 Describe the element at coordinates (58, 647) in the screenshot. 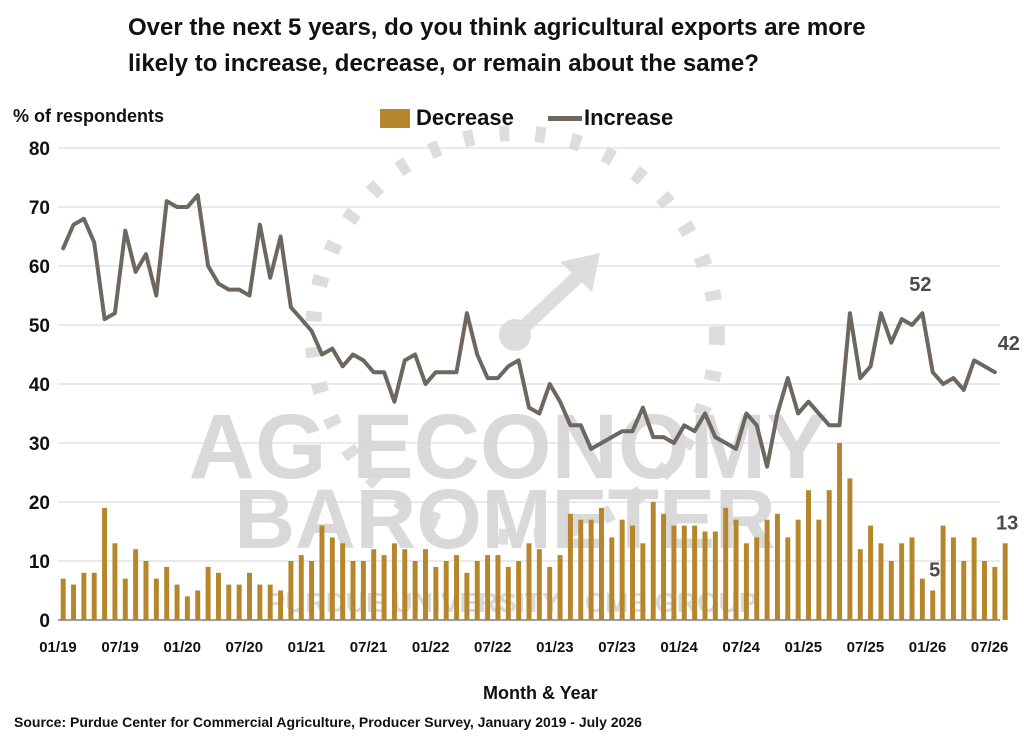

I see `x-tick-label: 01/19` at that location.